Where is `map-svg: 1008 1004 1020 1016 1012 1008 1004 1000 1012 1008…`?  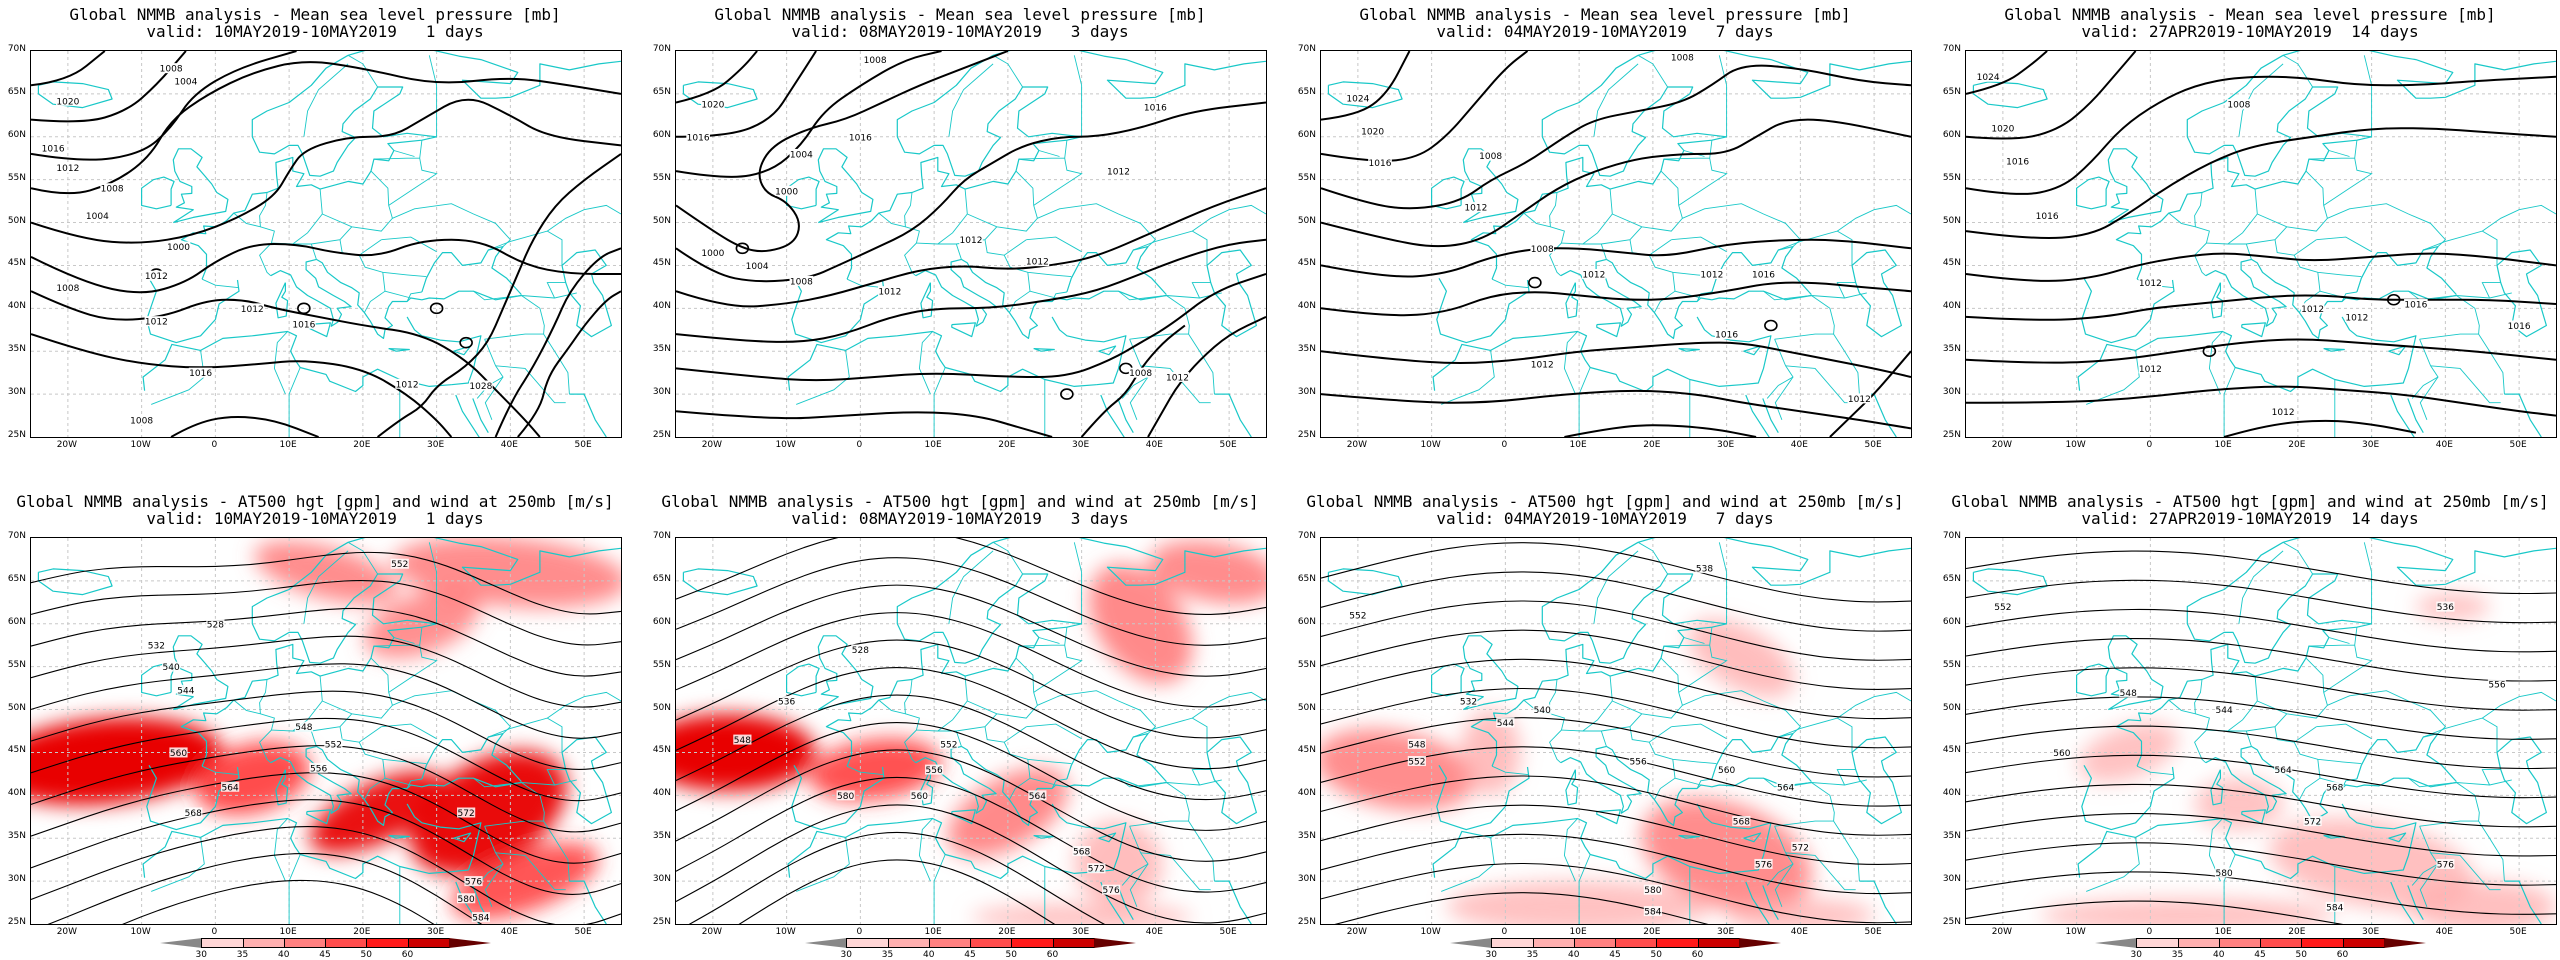
map-svg: 1008 1004 1020 1016 1012 1008 1004 1000 1012 1008… is located at coordinates (326, 244).